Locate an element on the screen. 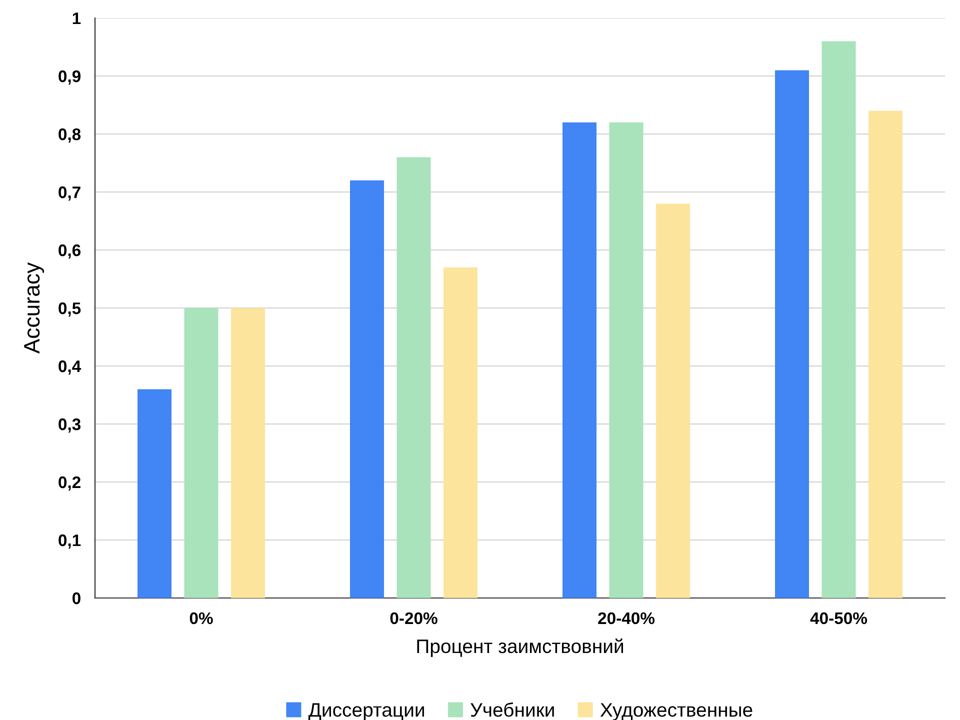 This screenshot has width=960, height=720. y-tick-label: 0 is located at coordinates (76, 598).